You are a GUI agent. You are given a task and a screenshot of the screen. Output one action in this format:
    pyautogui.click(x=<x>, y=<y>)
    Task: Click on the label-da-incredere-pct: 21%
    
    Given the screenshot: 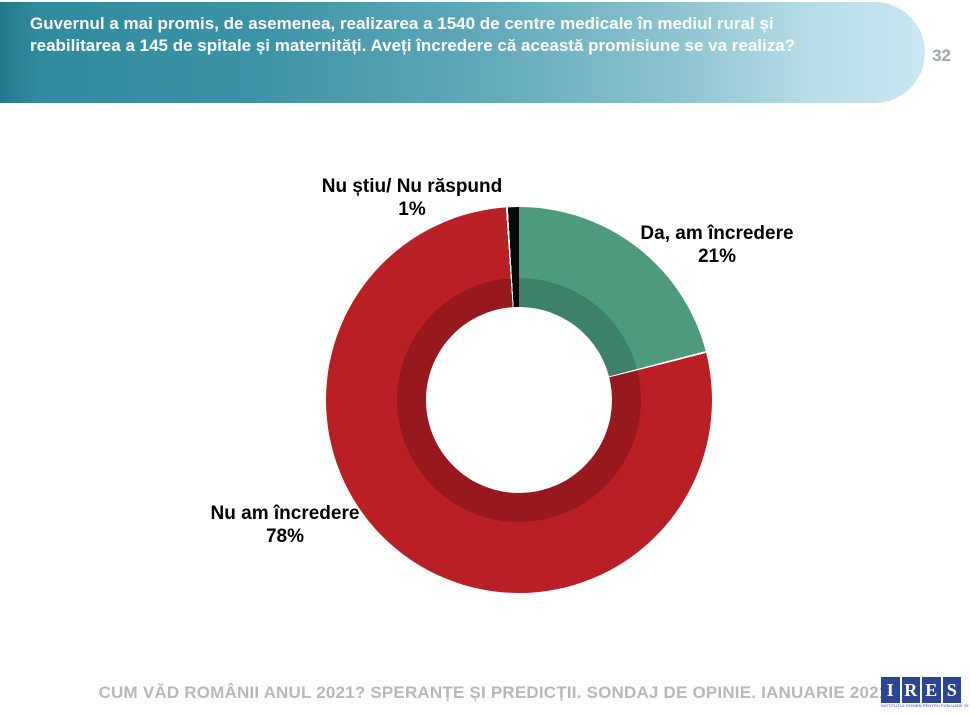 What is the action you would take?
    pyautogui.click(x=717, y=256)
    